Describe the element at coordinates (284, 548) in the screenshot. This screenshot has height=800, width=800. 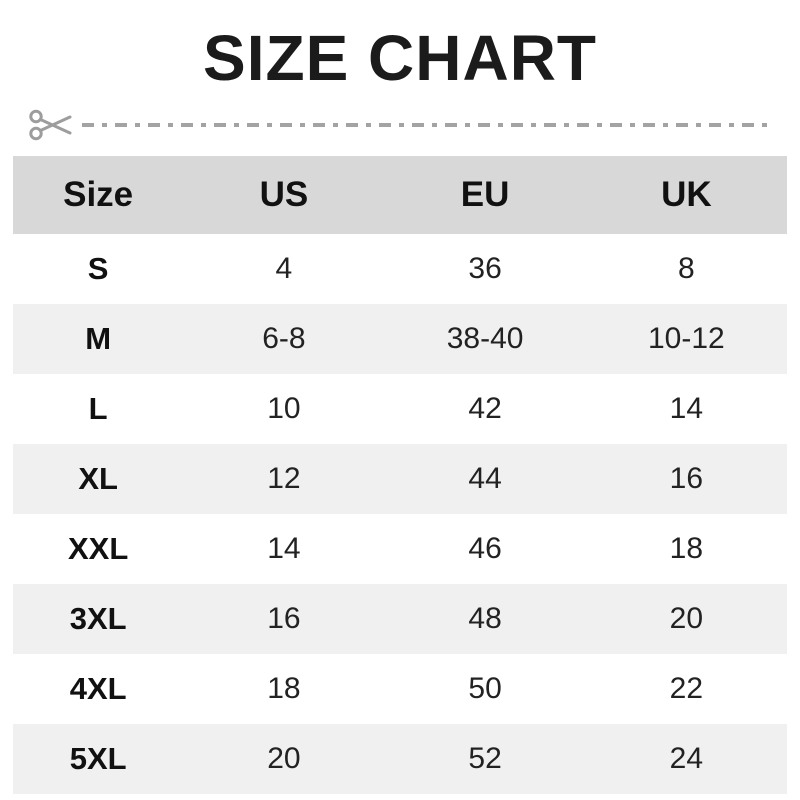
I see `us-value: 14` at that location.